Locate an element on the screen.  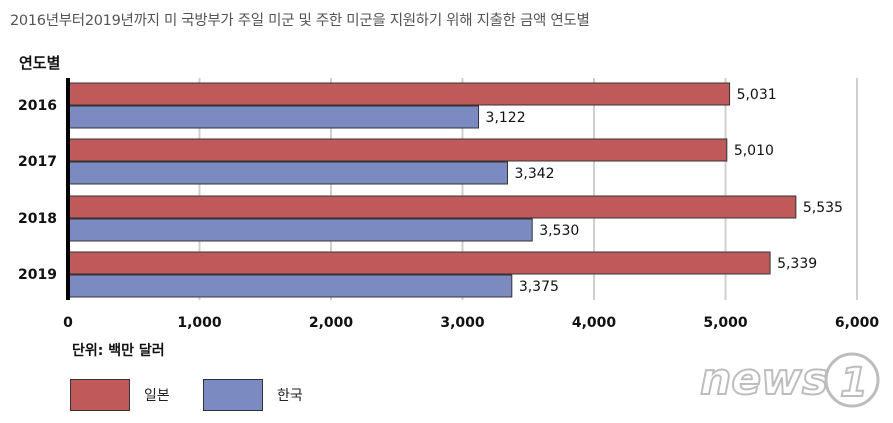
legend-item-japan: 일본 is located at coordinates (120, 395).